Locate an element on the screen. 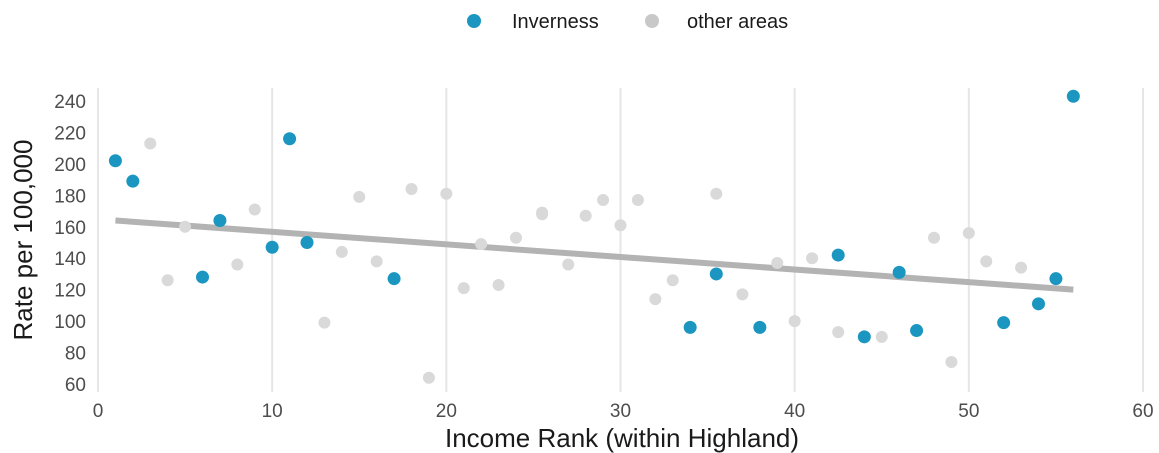 The width and height of the screenshot is (1159, 453). legend-label-inverness: Inverness is located at coordinates (555, 22).